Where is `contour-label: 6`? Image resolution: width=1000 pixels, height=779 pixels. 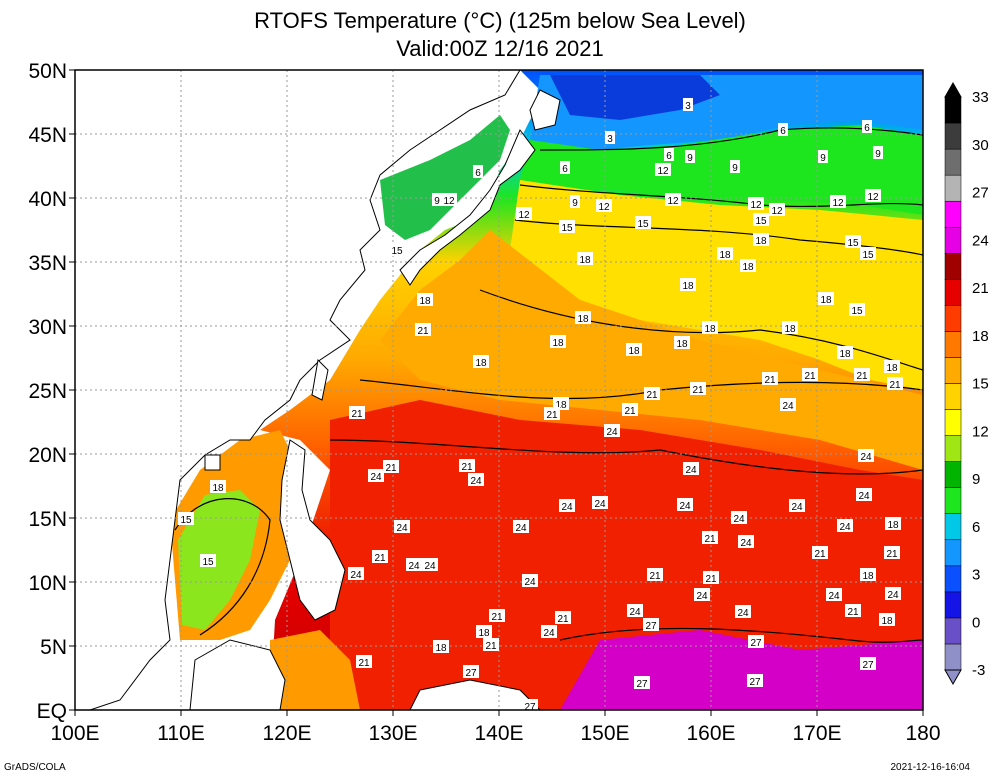 contour-label: 6 is located at coordinates (565, 169).